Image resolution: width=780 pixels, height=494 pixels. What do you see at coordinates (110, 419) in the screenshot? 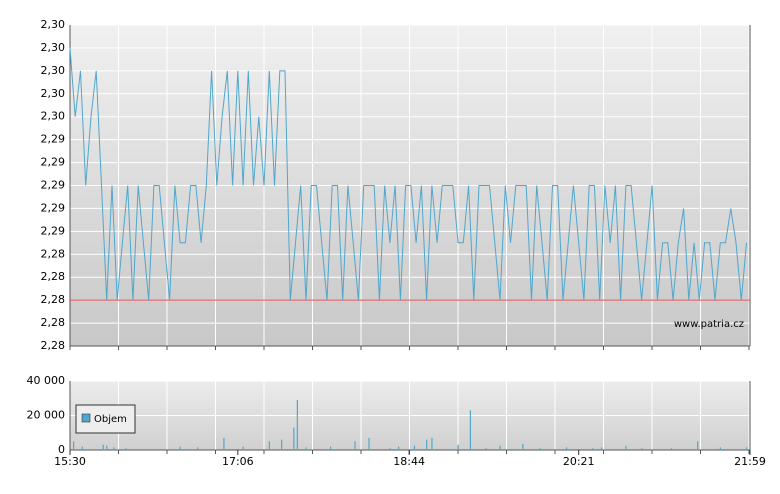
I see `legend-label: Objem` at bounding box center [110, 419].